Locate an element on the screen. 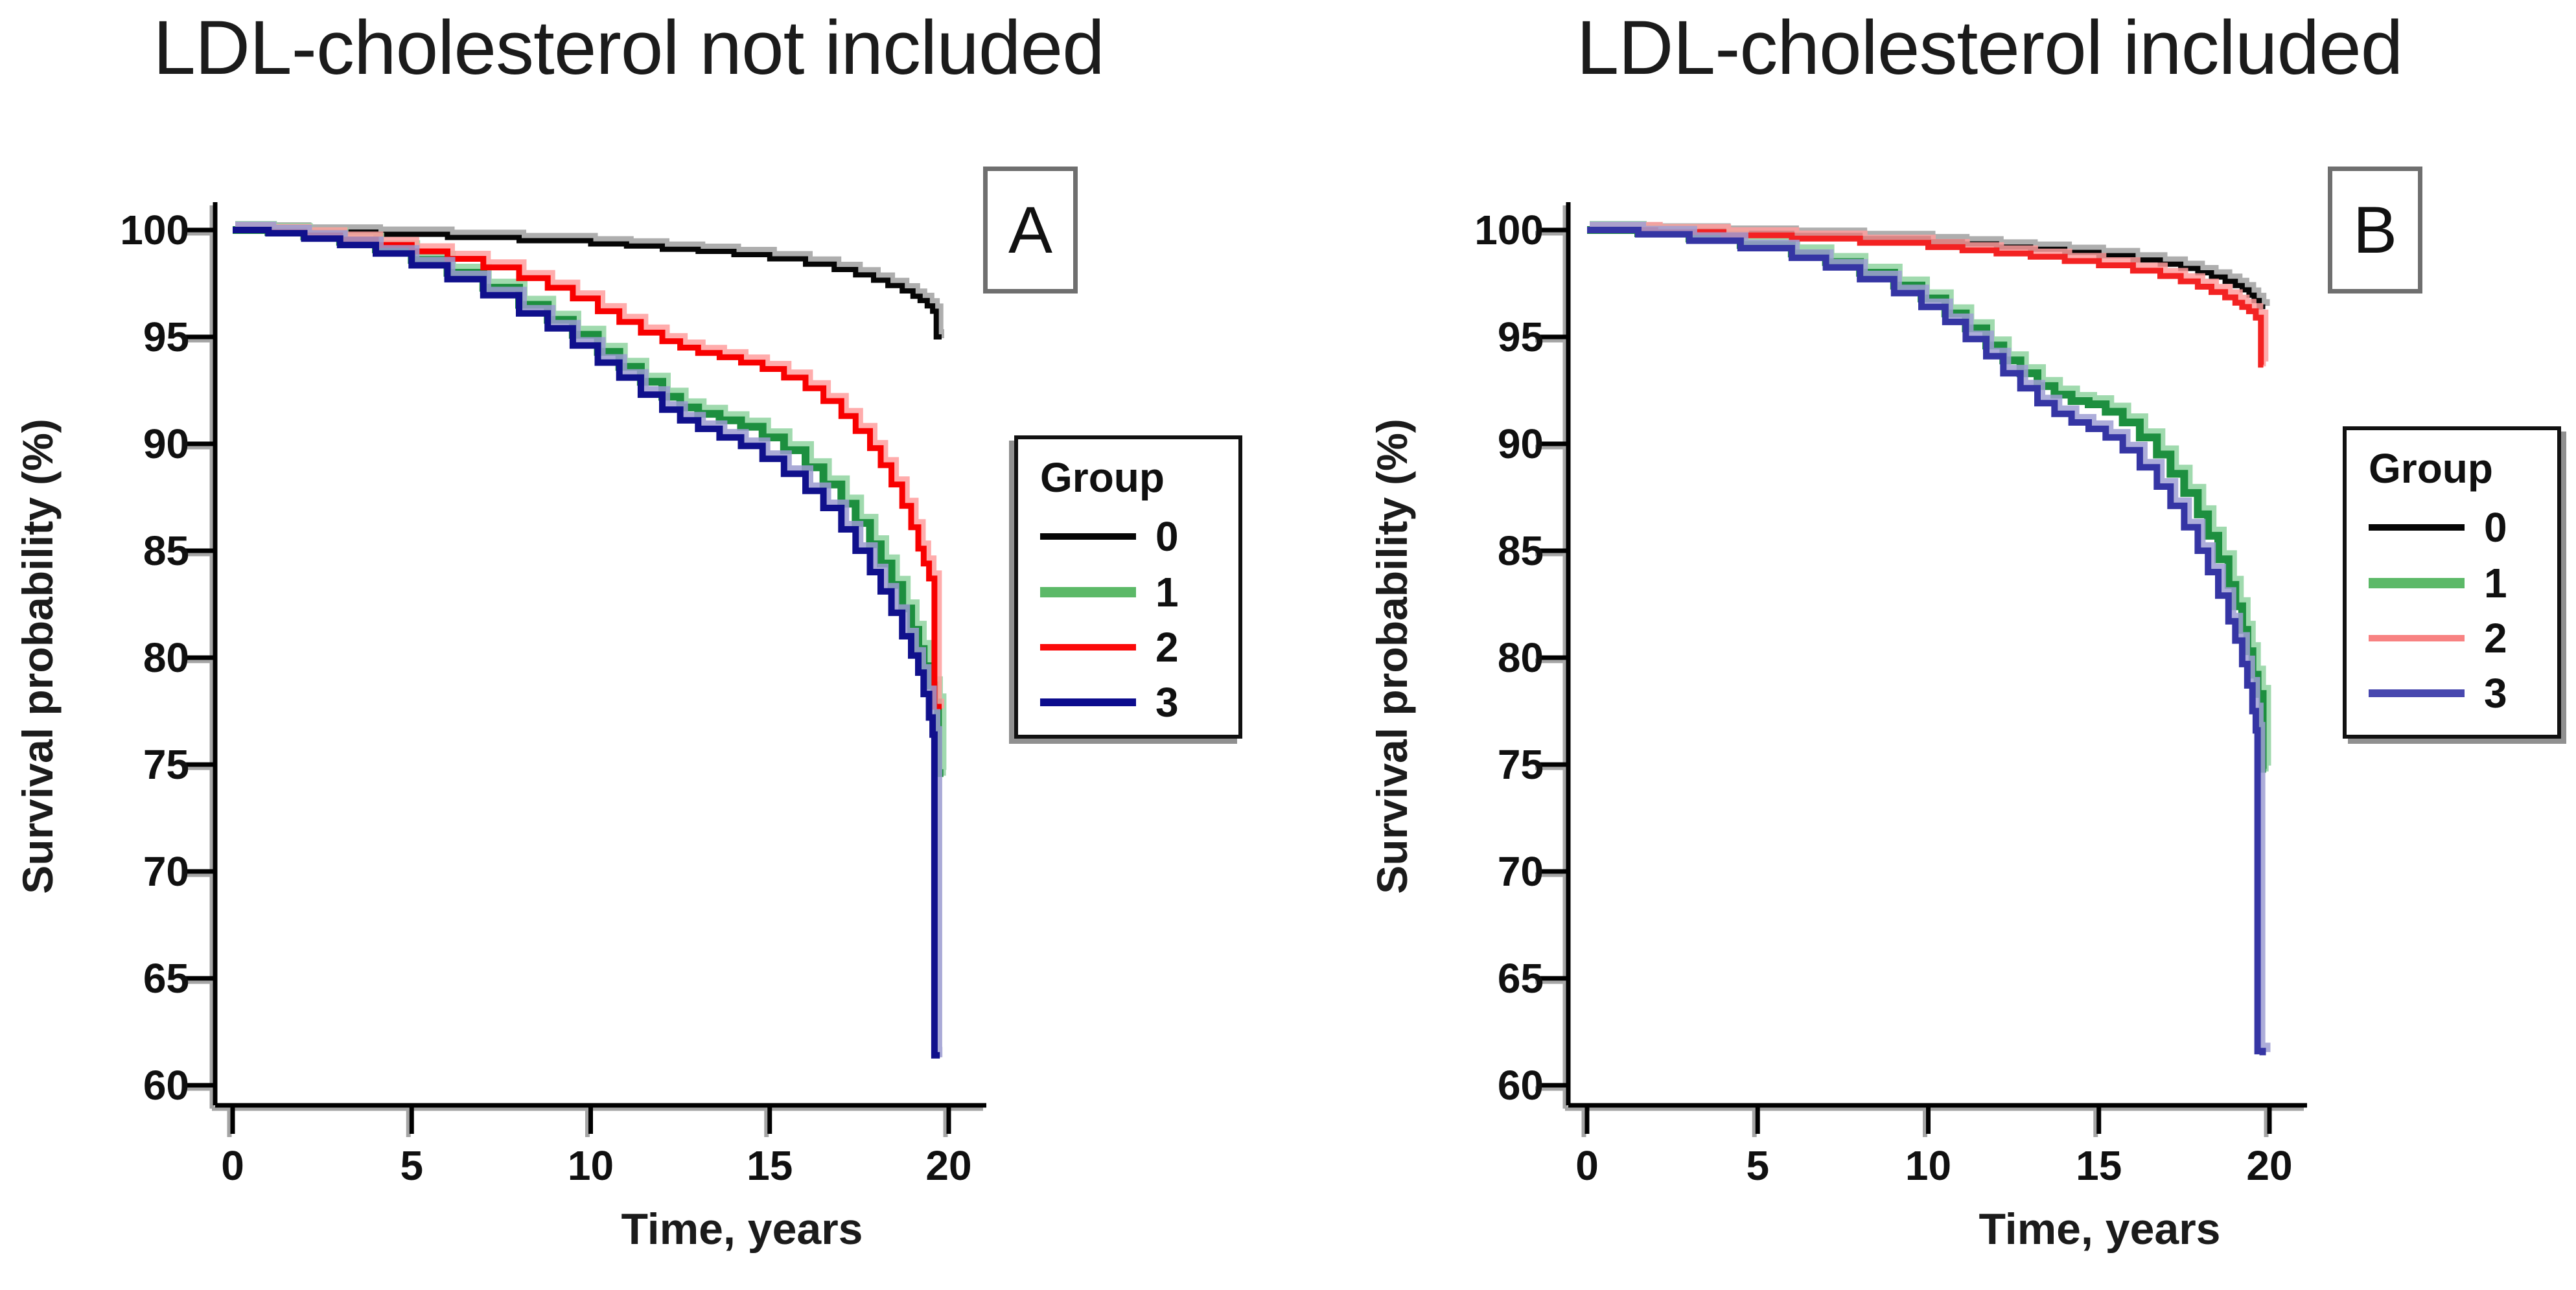  x-axis-label-a: Time, years is located at coordinates (742, 1229).